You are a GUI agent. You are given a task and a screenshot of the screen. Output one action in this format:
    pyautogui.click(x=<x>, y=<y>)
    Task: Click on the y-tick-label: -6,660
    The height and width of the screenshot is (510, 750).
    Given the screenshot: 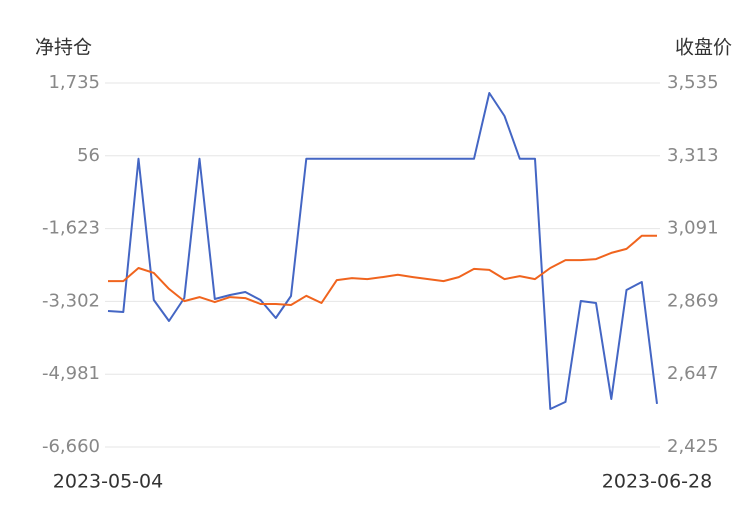 What is the action you would take?
    pyautogui.click(x=71, y=446)
    